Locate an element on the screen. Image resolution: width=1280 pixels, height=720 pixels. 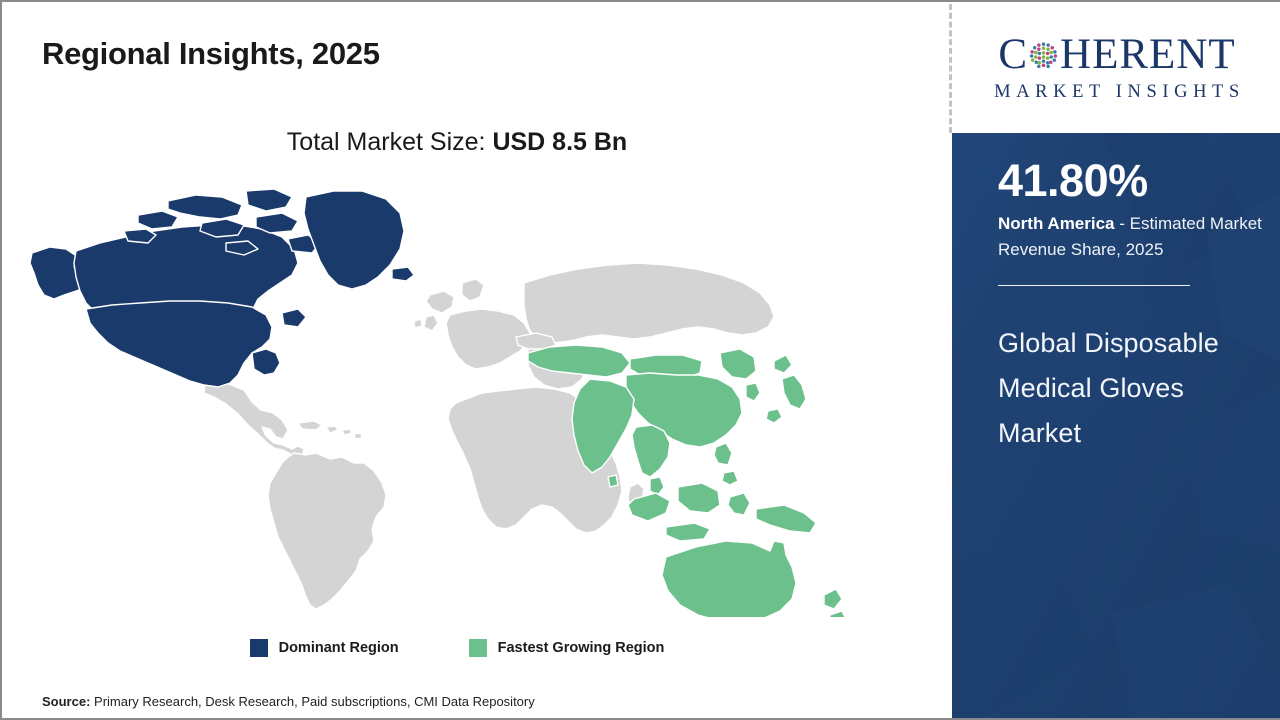
brand-logo: C is located at coordinates (1116, 67).